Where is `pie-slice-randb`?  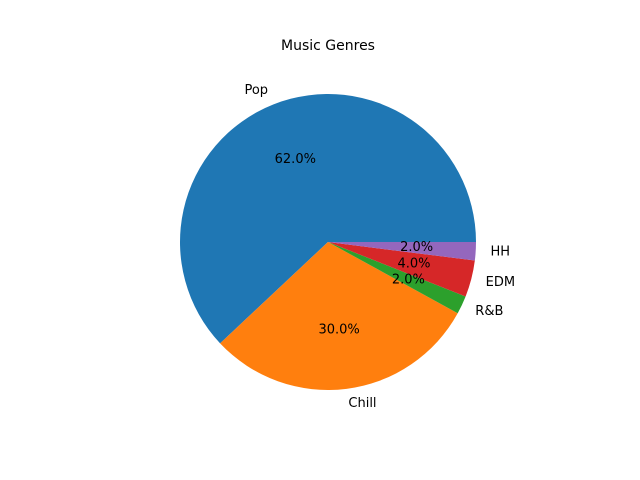
pie-slice-randb is located at coordinates (397, 278).